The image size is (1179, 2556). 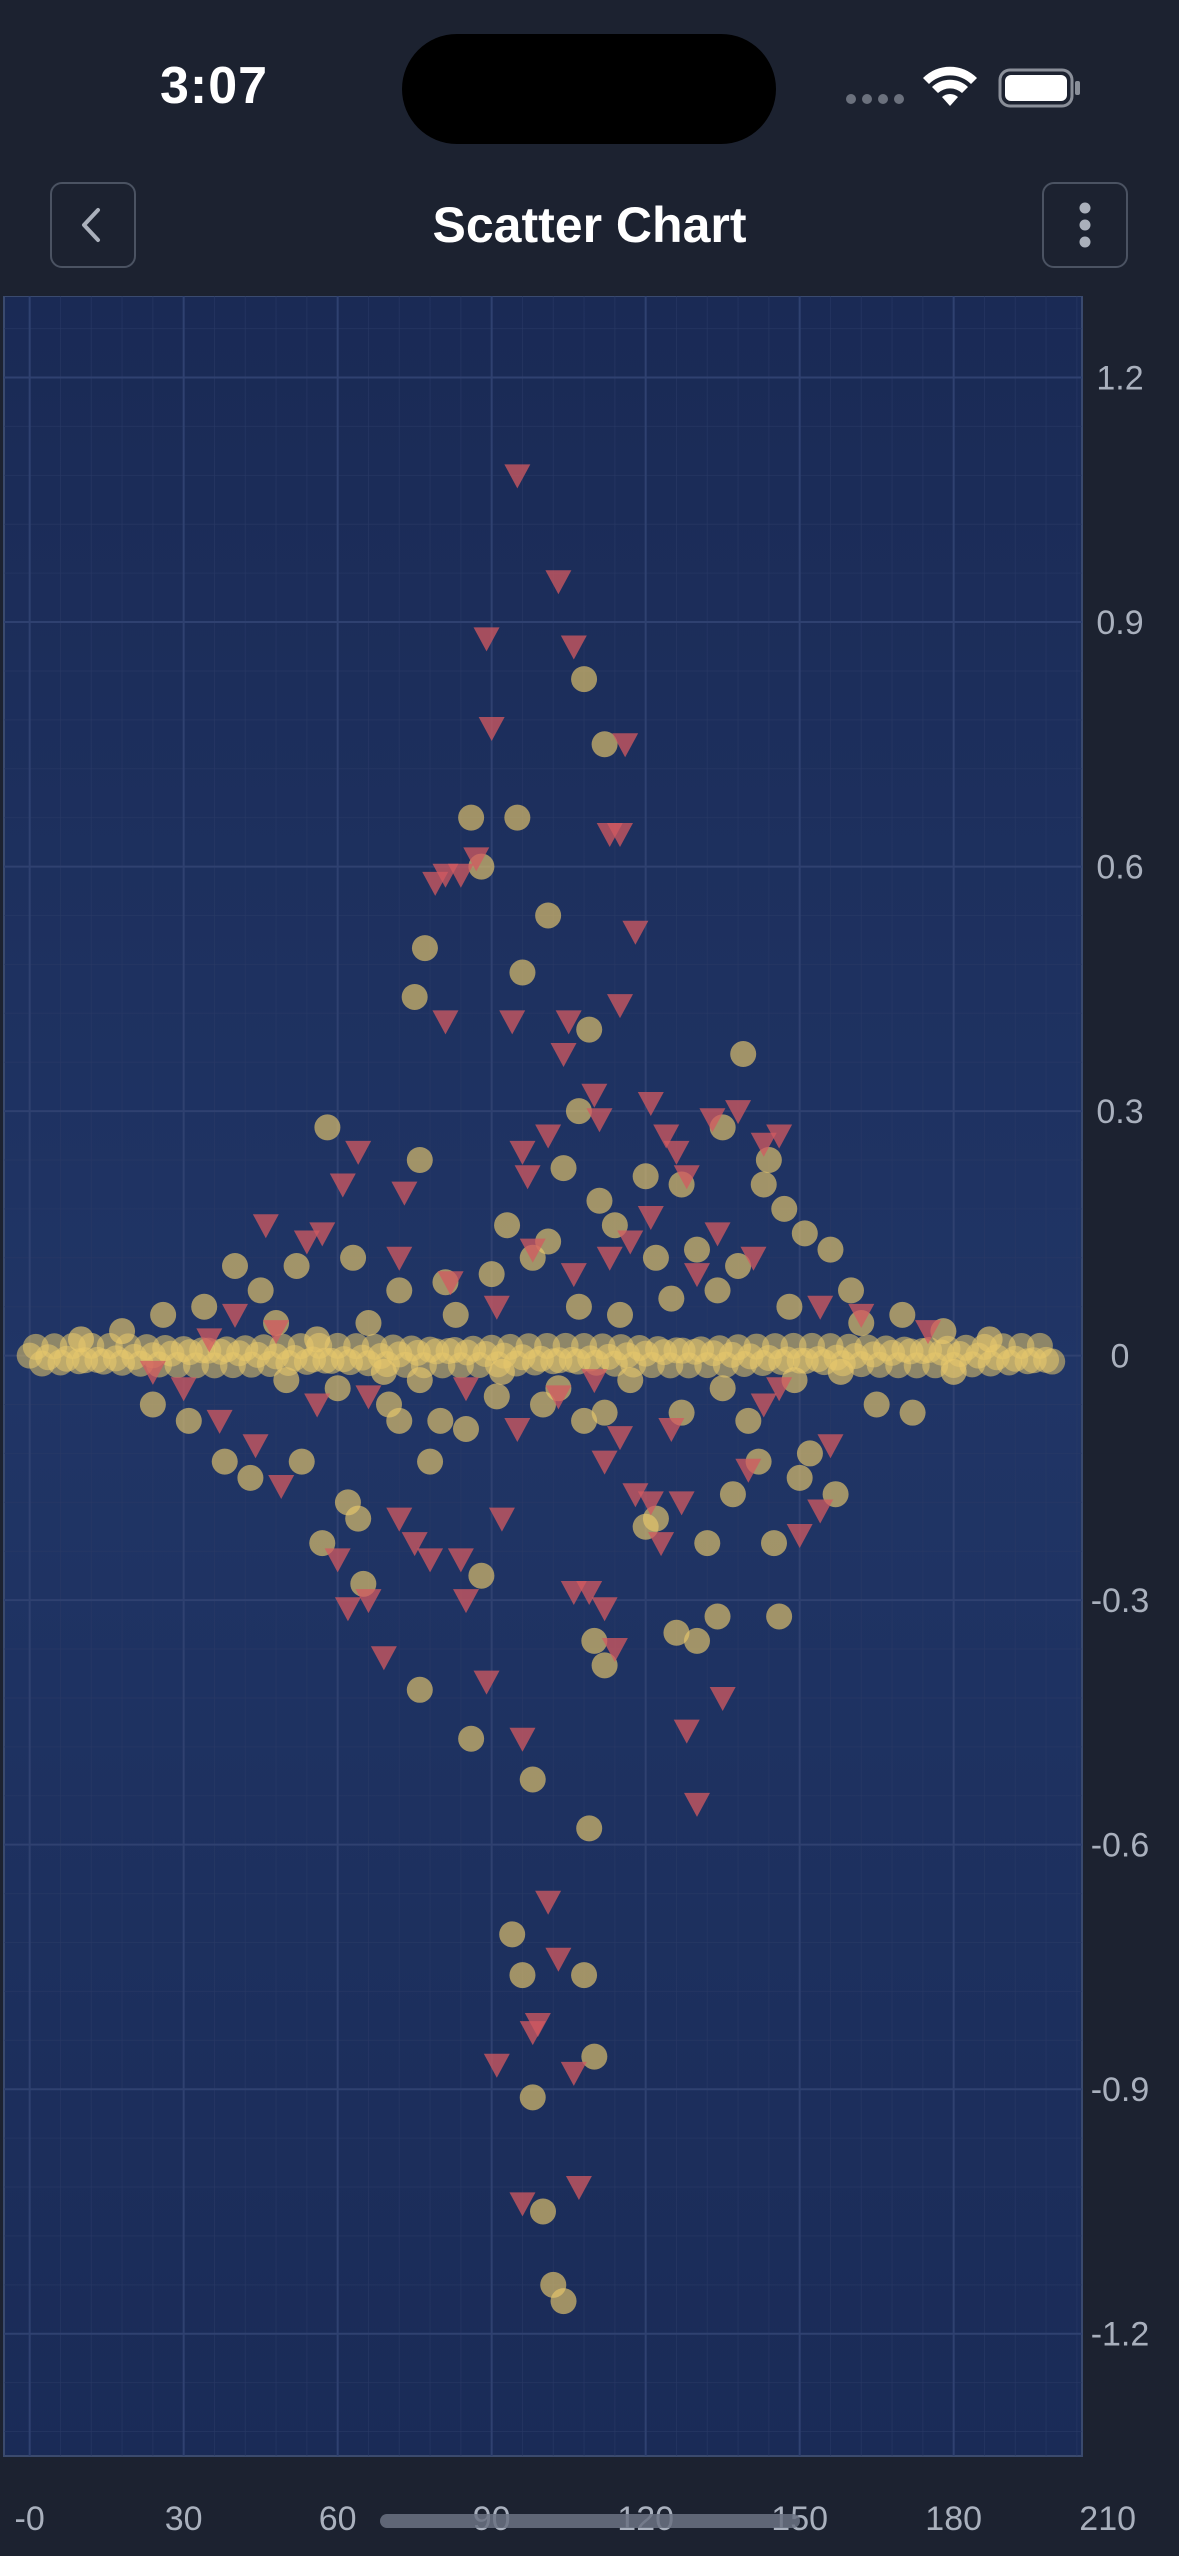 I want to click on more-options-button, so click(x=1085, y=225).